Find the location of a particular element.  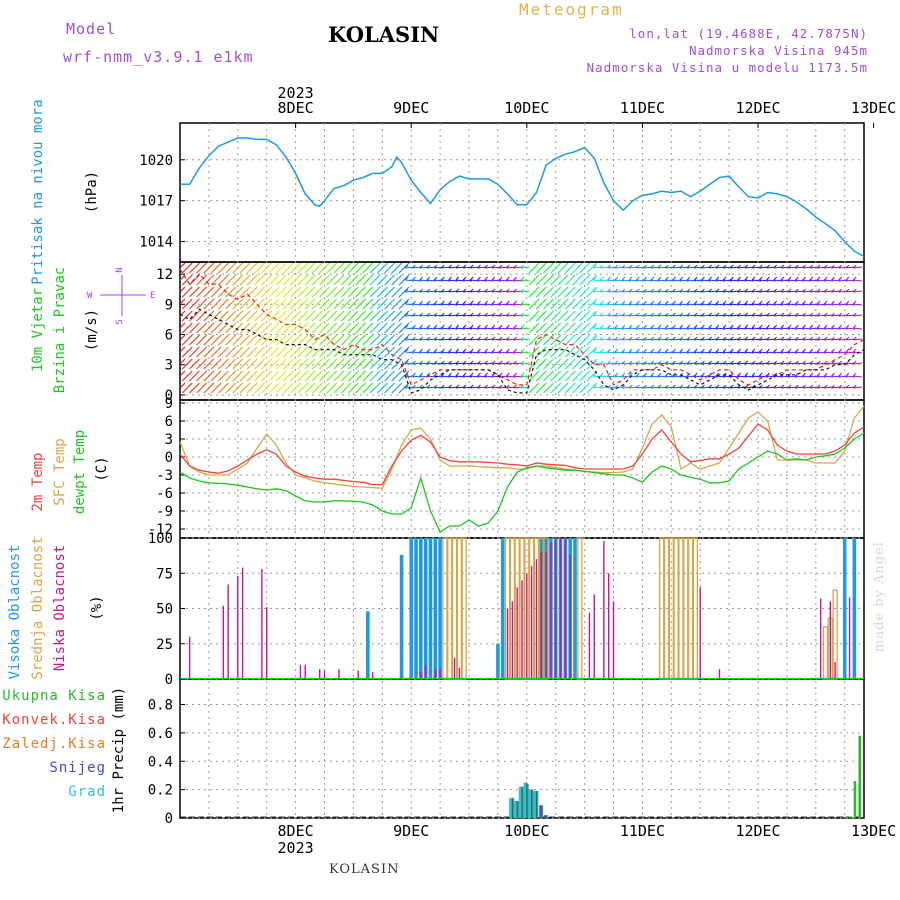

precipitation-ytick-label: 0.8 is located at coordinates (160, 706).